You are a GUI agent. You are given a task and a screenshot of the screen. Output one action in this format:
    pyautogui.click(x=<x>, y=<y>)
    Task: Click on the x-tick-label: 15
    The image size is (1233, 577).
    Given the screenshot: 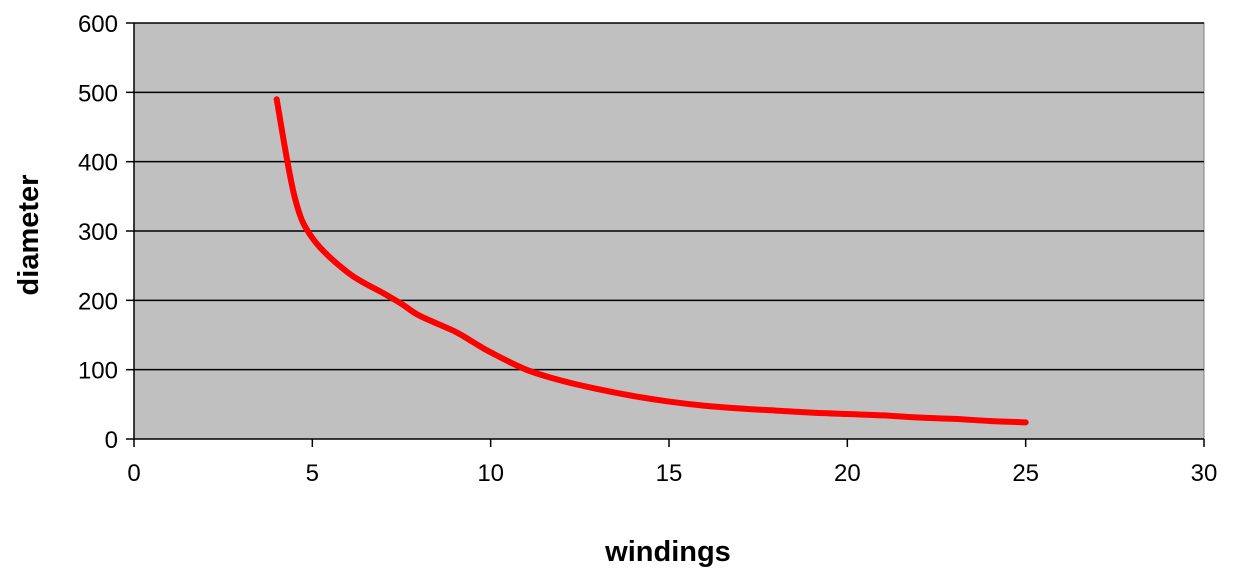 What is the action you would take?
    pyautogui.click(x=669, y=473)
    